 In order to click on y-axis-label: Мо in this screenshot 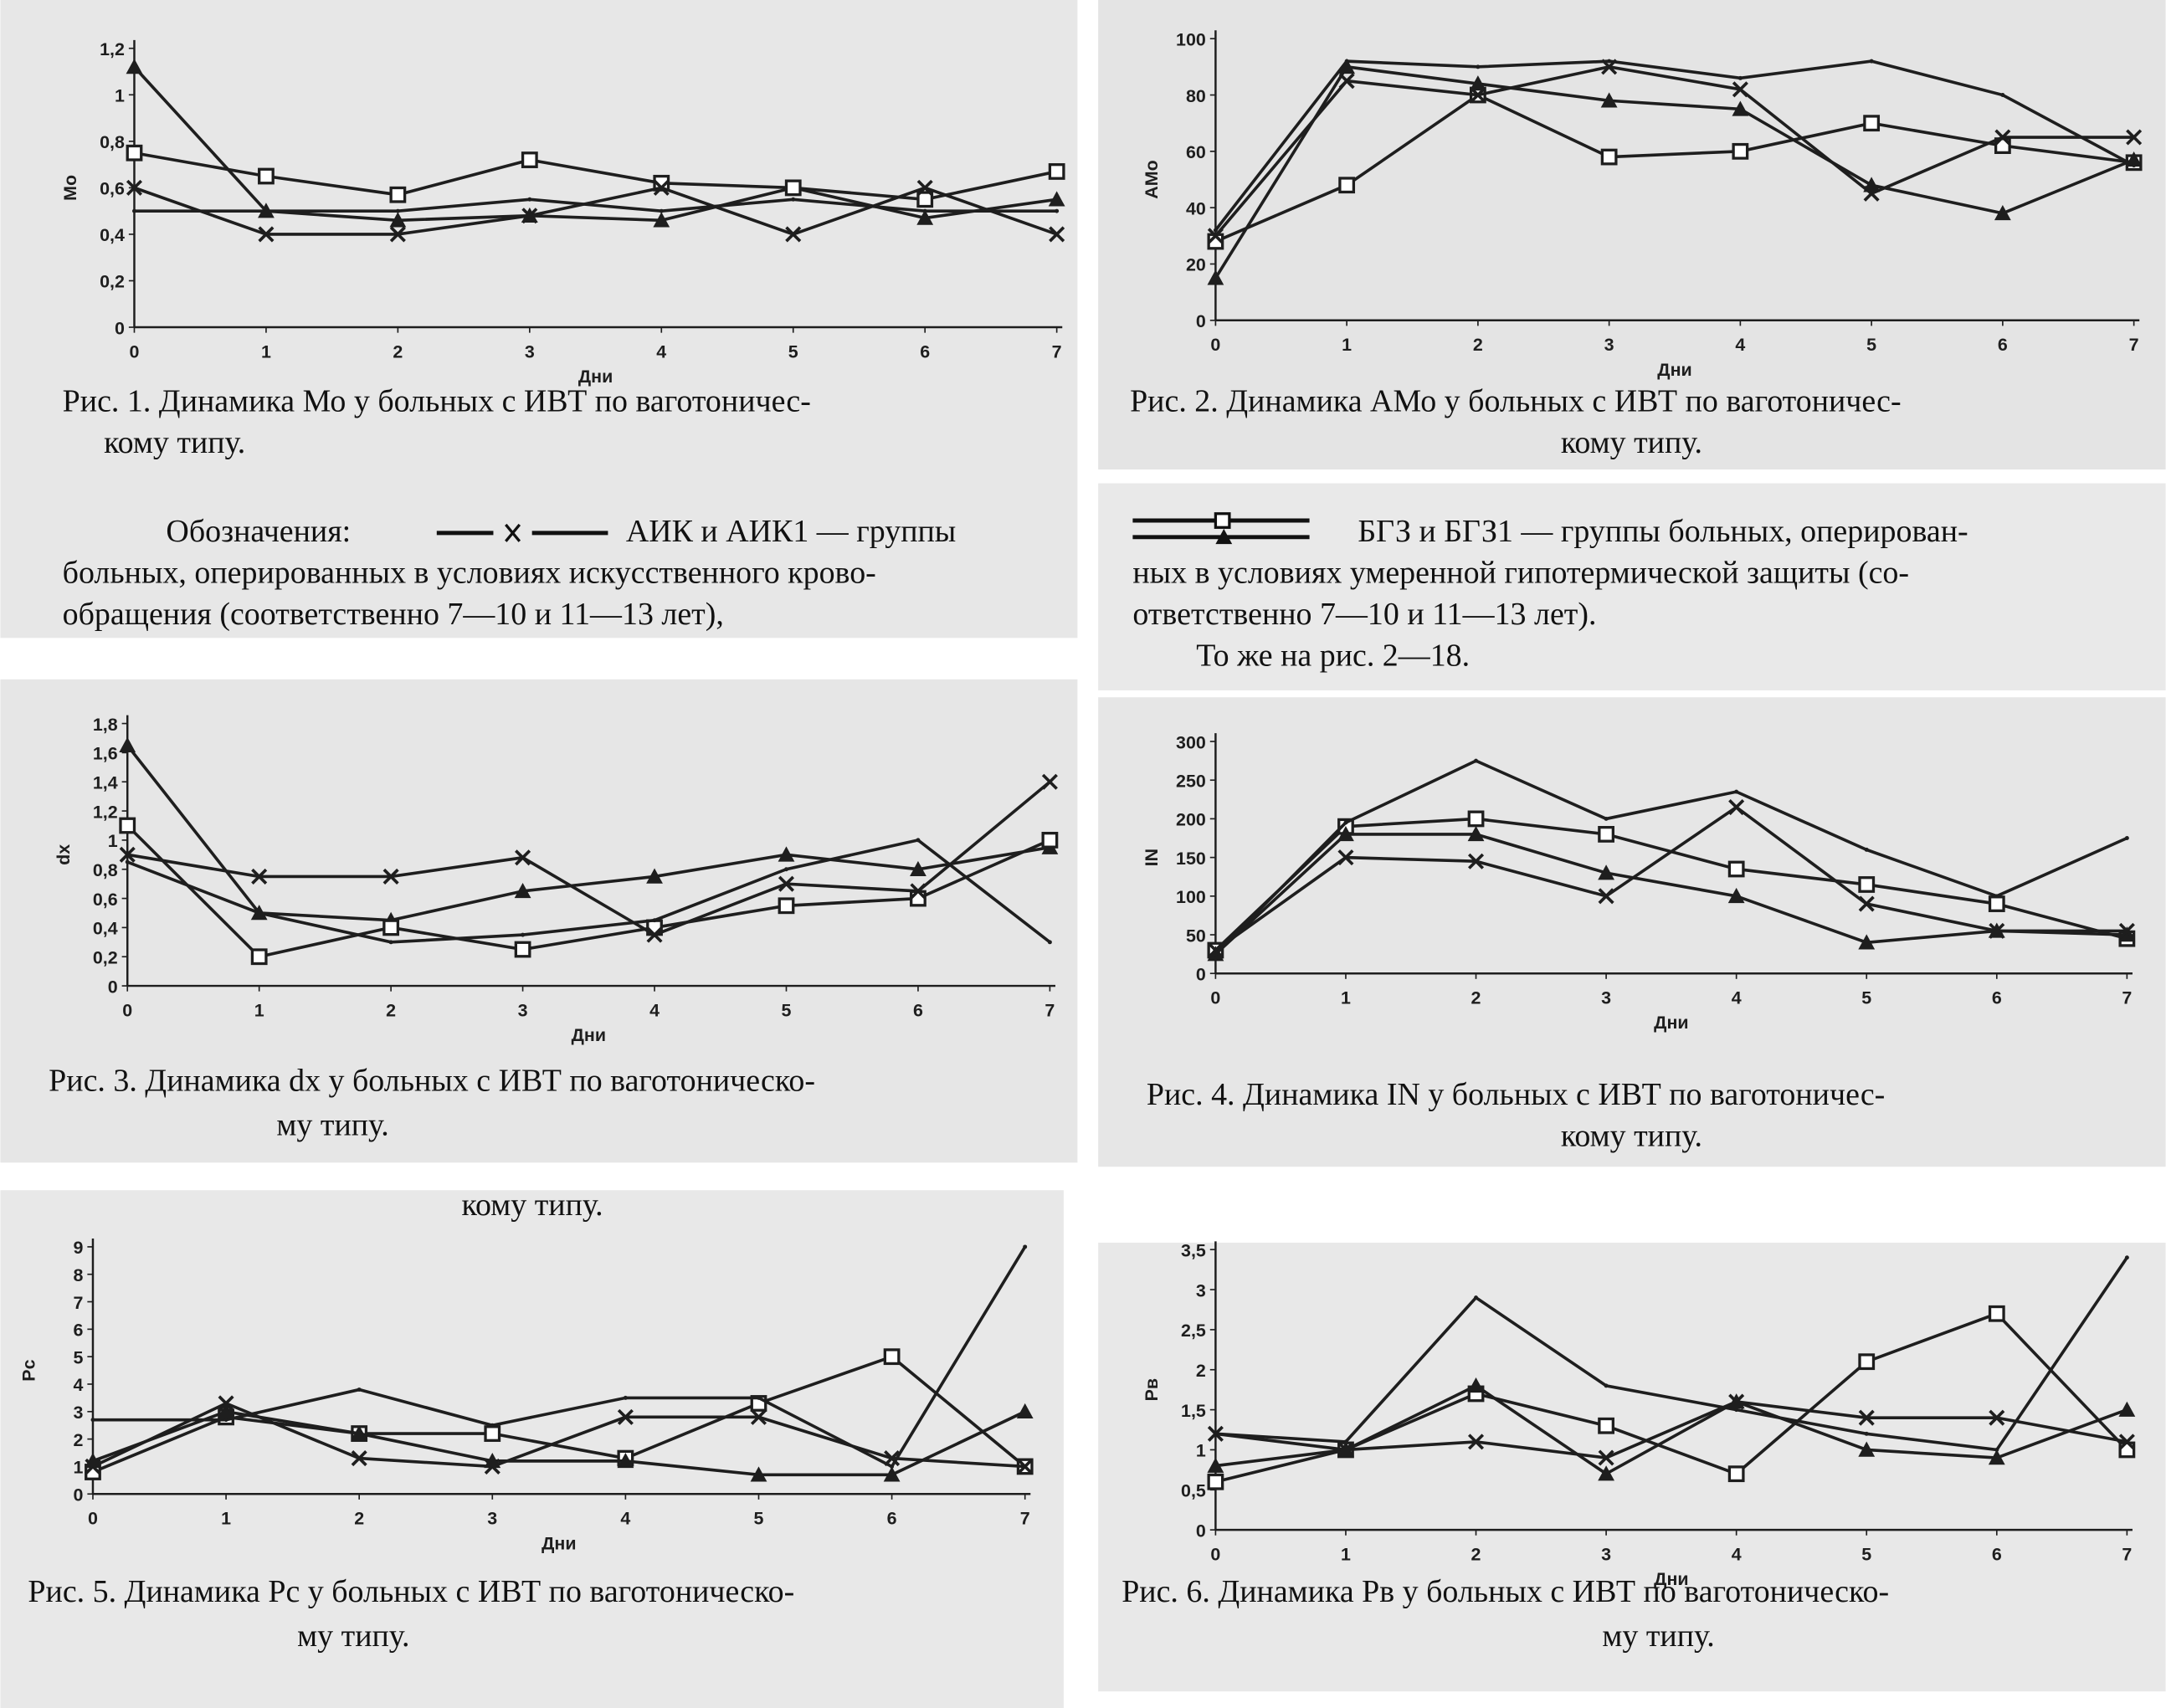, I will do `click(70, 188)`.